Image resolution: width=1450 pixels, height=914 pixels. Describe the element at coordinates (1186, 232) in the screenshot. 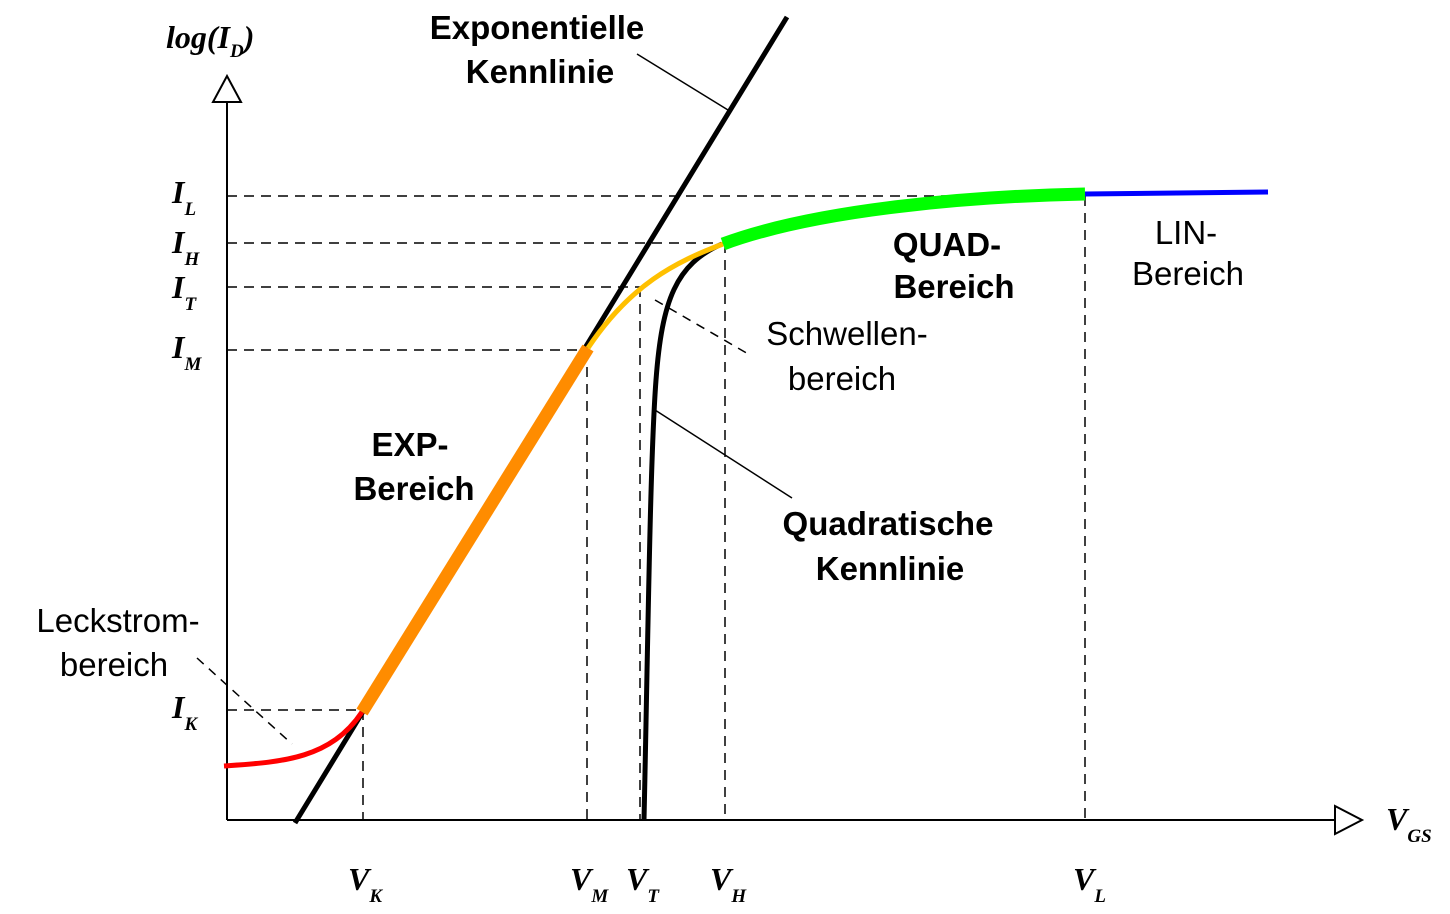

I see `lin-label-1: LIN-` at that location.